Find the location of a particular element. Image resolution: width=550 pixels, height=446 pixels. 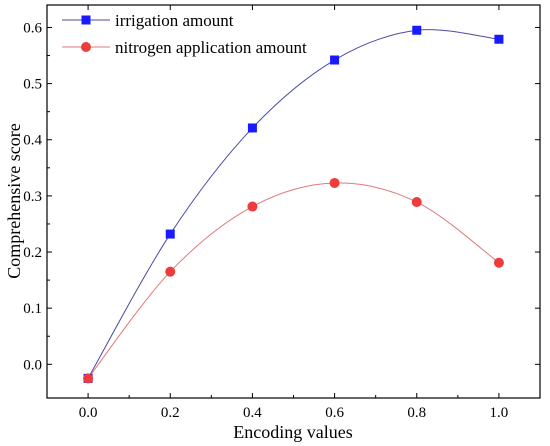

legend-label: nitrogen application amount is located at coordinates (211, 47).